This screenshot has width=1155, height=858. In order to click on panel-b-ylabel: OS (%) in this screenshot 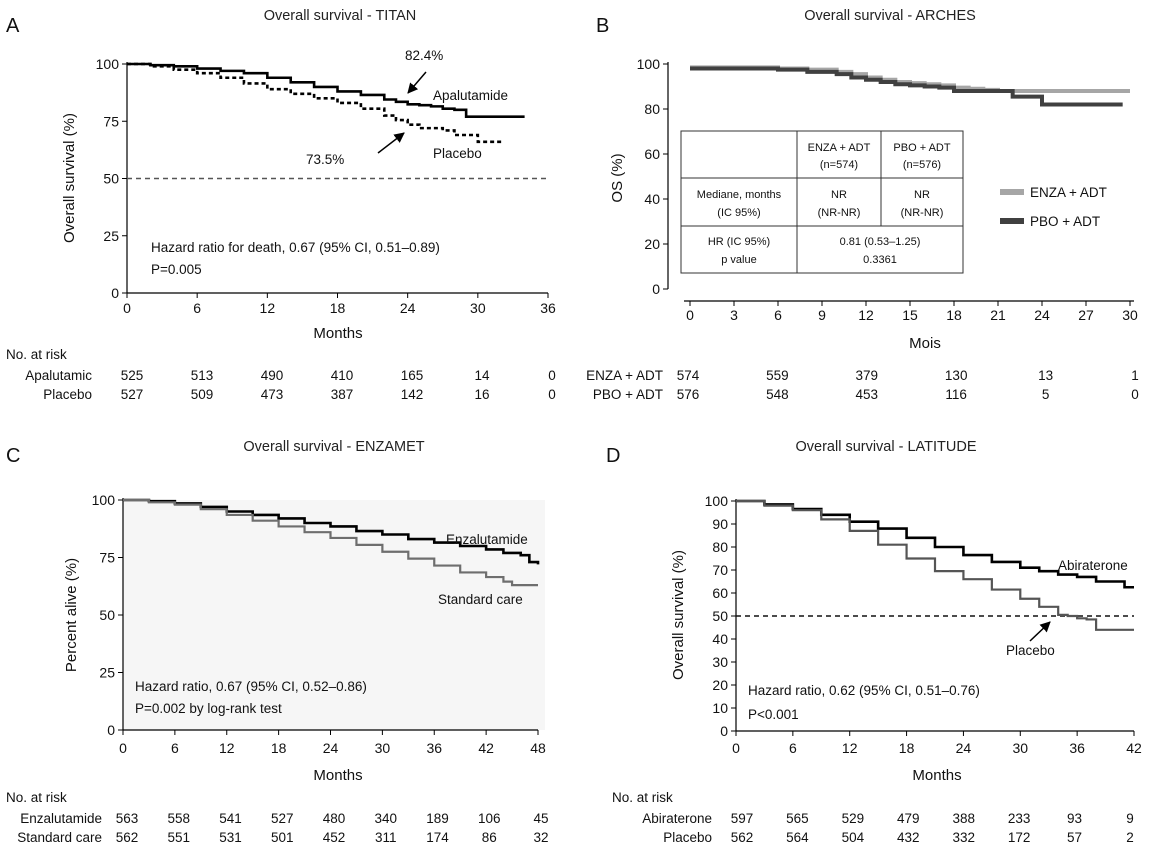, I will do `click(617, 177)`.